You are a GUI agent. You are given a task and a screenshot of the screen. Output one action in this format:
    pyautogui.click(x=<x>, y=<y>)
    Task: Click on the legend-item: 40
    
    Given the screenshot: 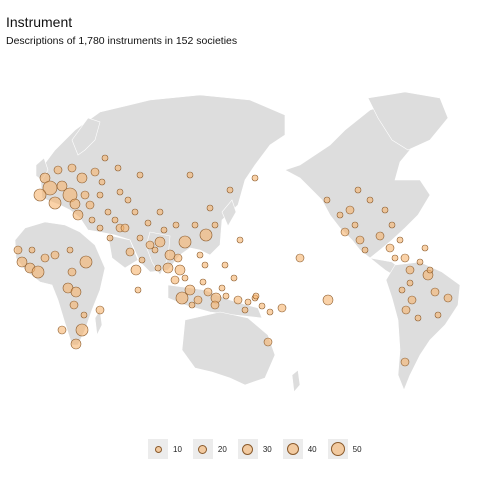 What is the action you would take?
    pyautogui.click(x=302, y=449)
    